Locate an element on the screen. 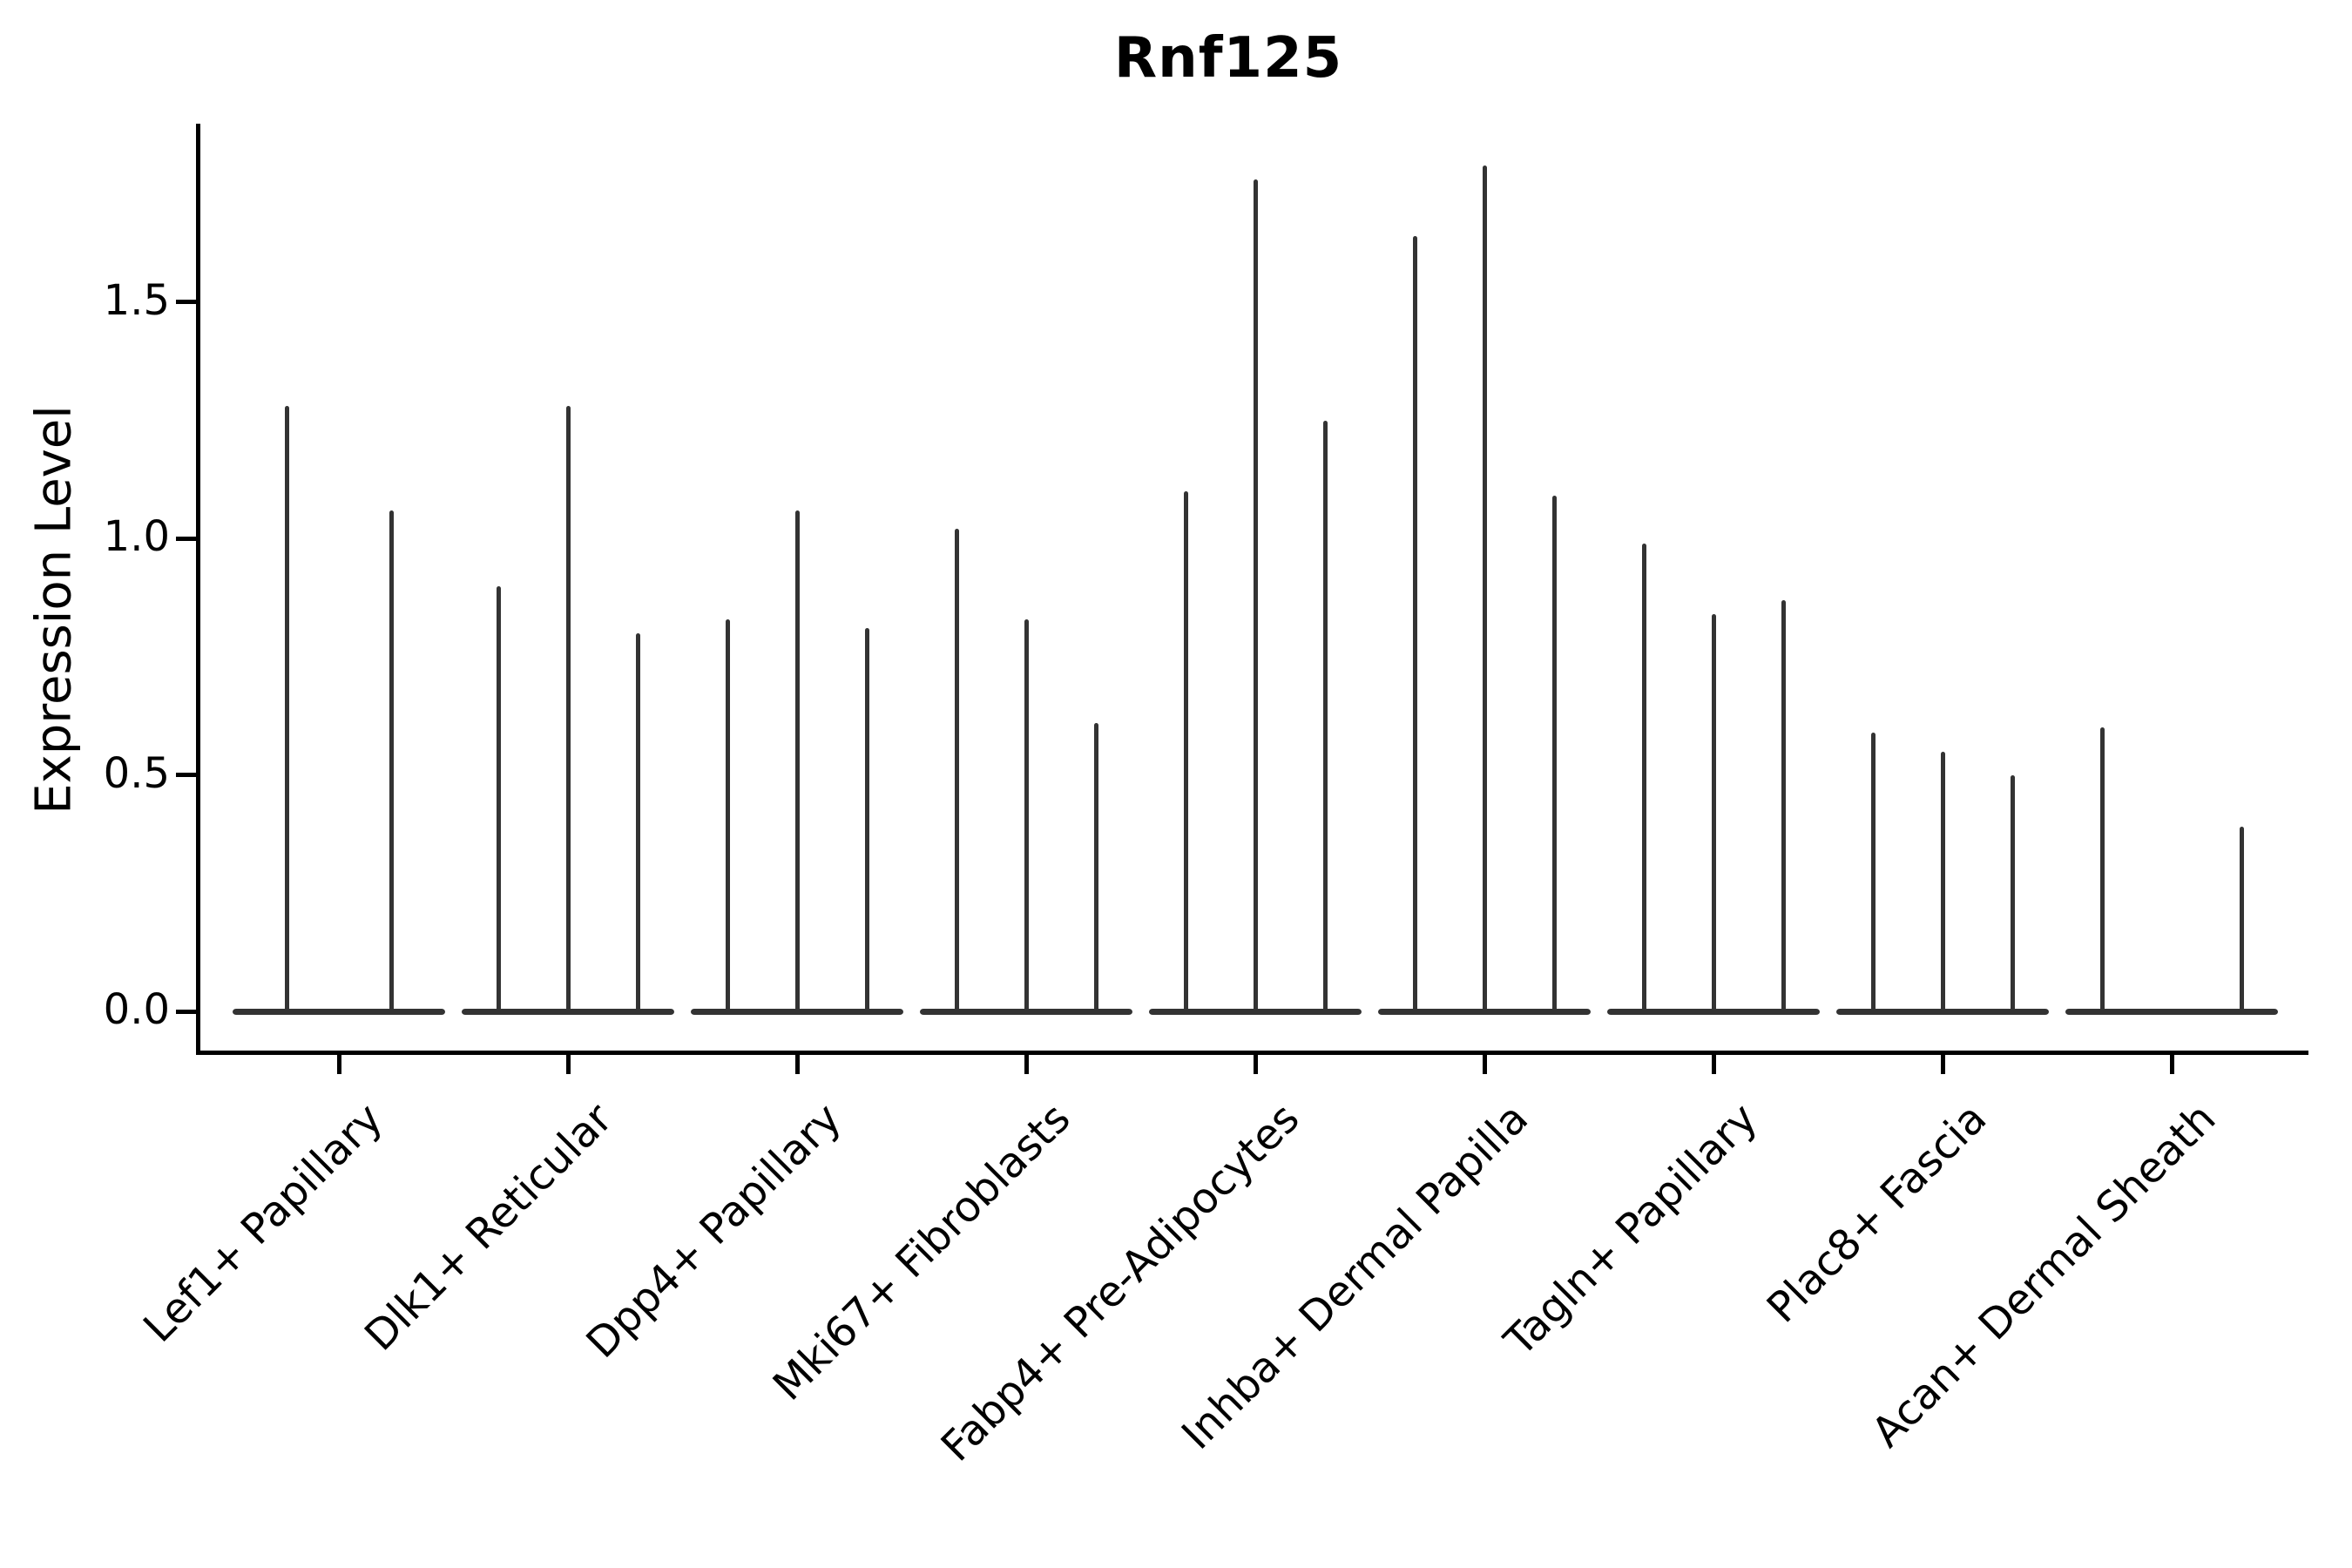  y-tick-label: 1.5 is located at coordinates (136, 300).